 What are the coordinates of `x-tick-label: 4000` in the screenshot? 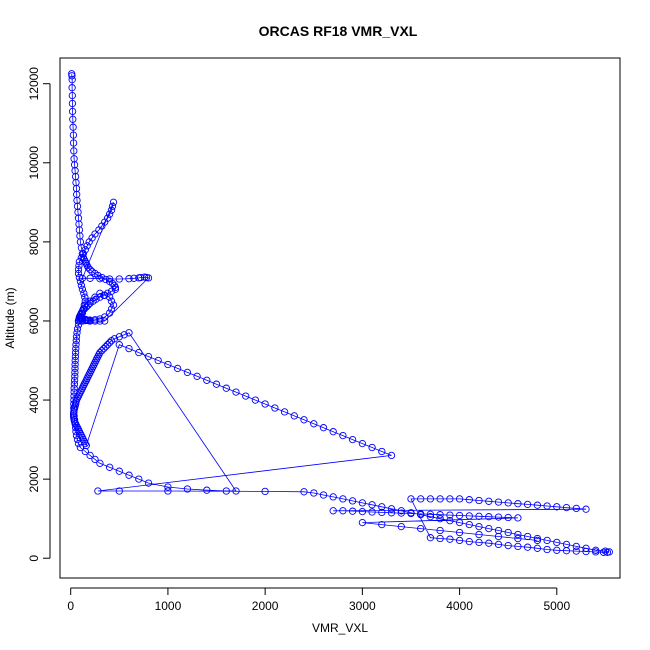 It's located at (459, 606).